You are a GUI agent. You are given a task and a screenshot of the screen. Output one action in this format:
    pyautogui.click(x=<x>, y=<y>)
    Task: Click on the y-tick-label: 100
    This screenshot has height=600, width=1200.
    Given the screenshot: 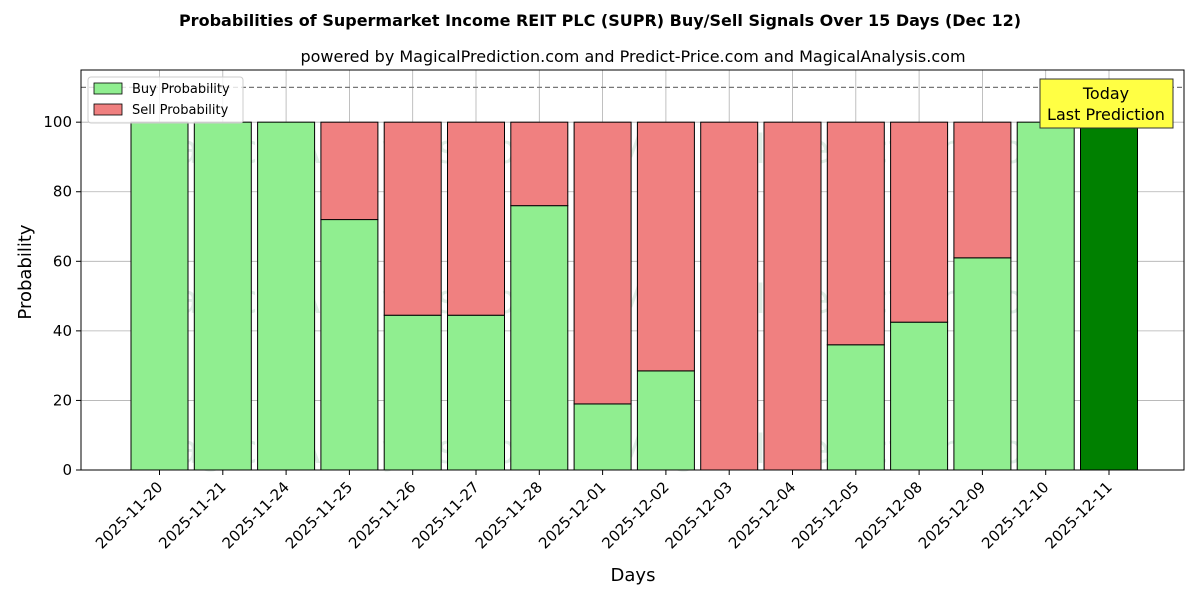 What is the action you would take?
    pyautogui.click(x=57, y=122)
    